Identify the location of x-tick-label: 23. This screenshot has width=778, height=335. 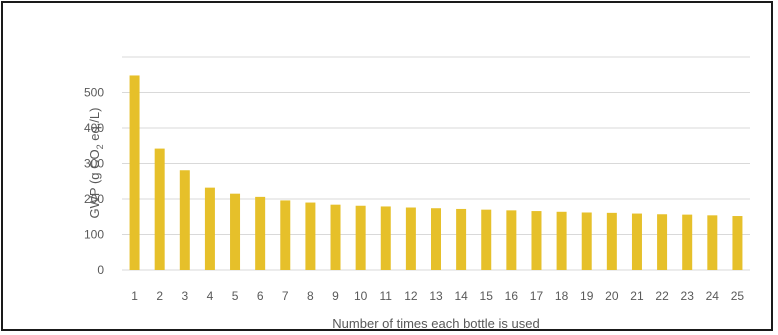
(688, 296).